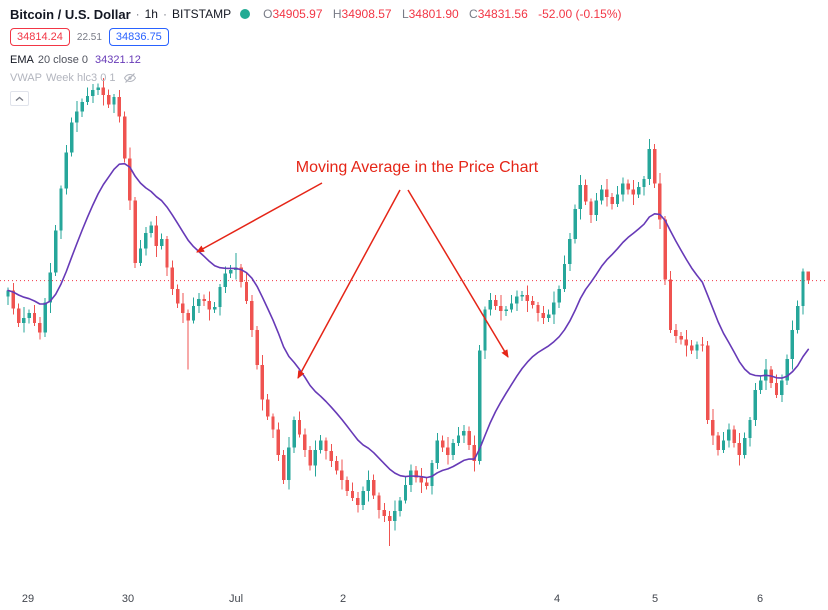 The image size is (828, 610). I want to click on indicator-params: Week hlc3 0 1, so click(81, 78).